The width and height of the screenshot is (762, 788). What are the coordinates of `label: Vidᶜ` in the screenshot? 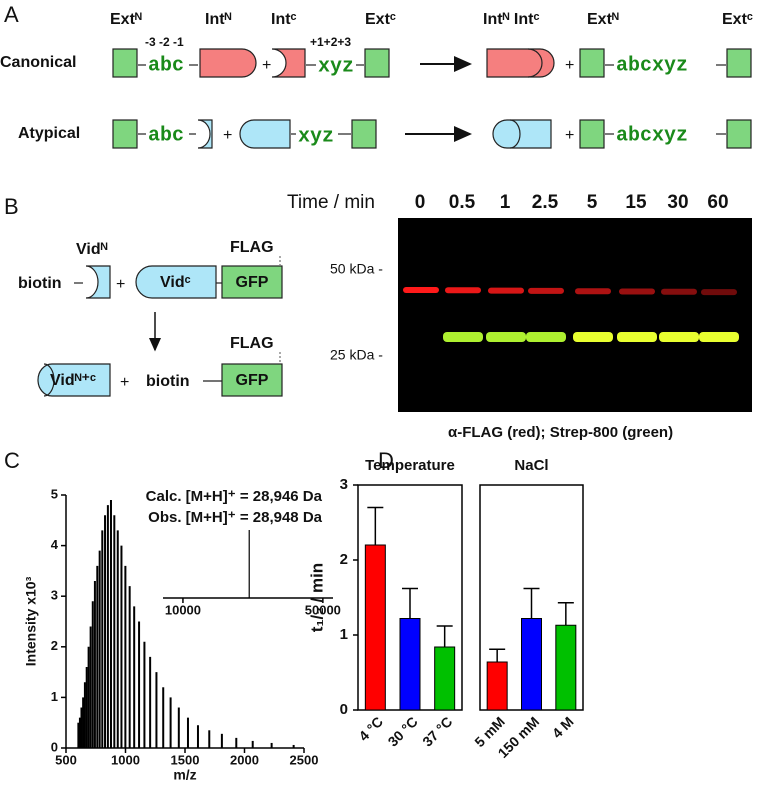 It's located at (175, 282).